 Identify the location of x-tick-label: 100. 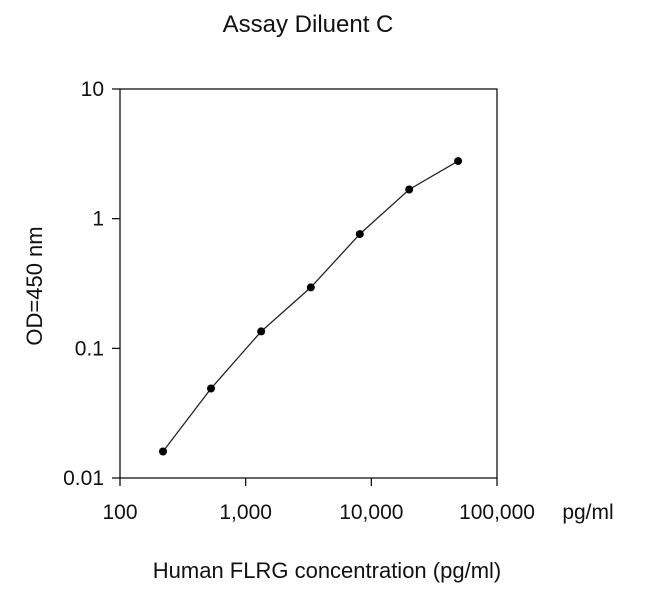
(119, 512).